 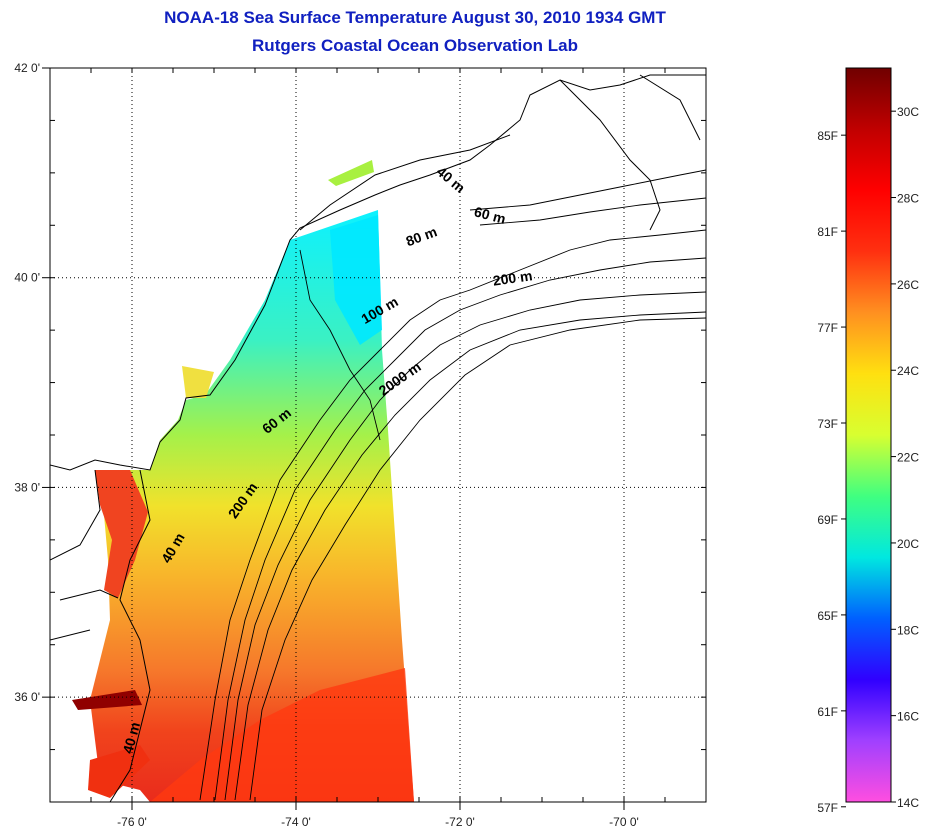 I want to click on lat-tick-label: 38 0', so click(x=27, y=487).